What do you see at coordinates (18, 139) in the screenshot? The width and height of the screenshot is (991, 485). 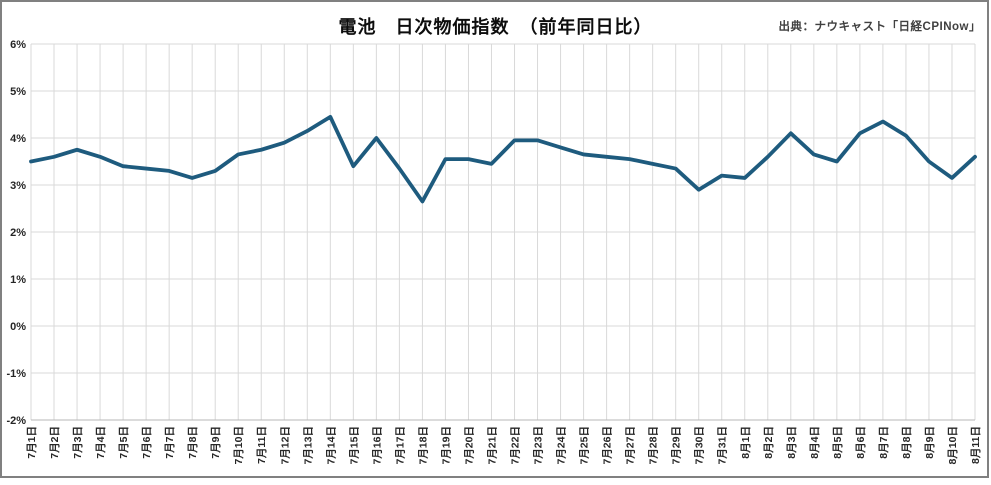 I see `y-tick-label: 4%` at bounding box center [18, 139].